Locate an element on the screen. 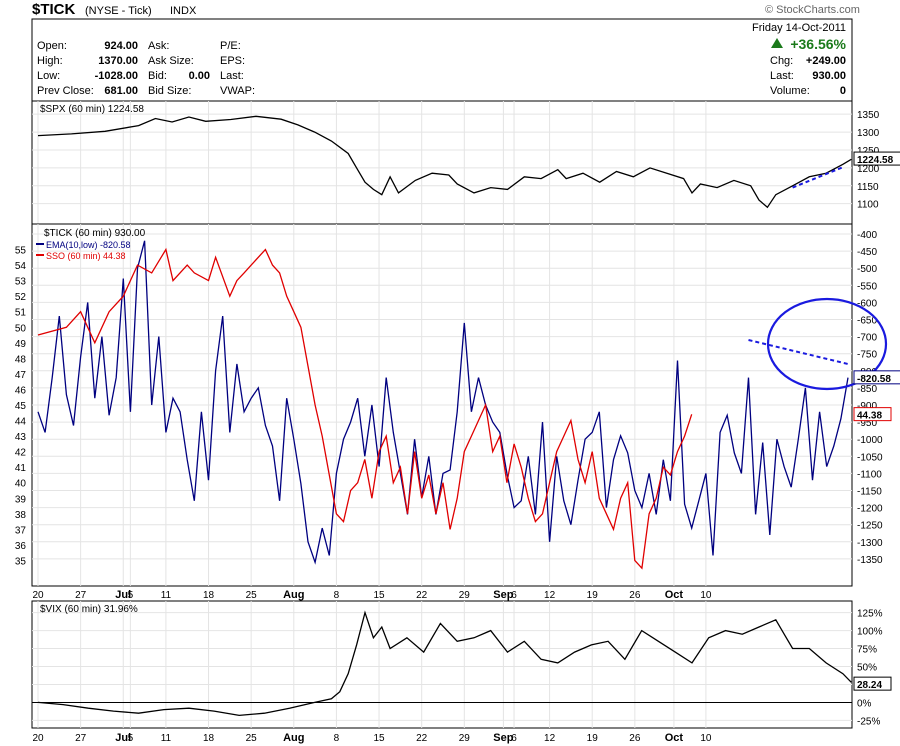 This screenshot has width=900, height=746. bid-size-label: Bid Size: is located at coordinates (170, 91).